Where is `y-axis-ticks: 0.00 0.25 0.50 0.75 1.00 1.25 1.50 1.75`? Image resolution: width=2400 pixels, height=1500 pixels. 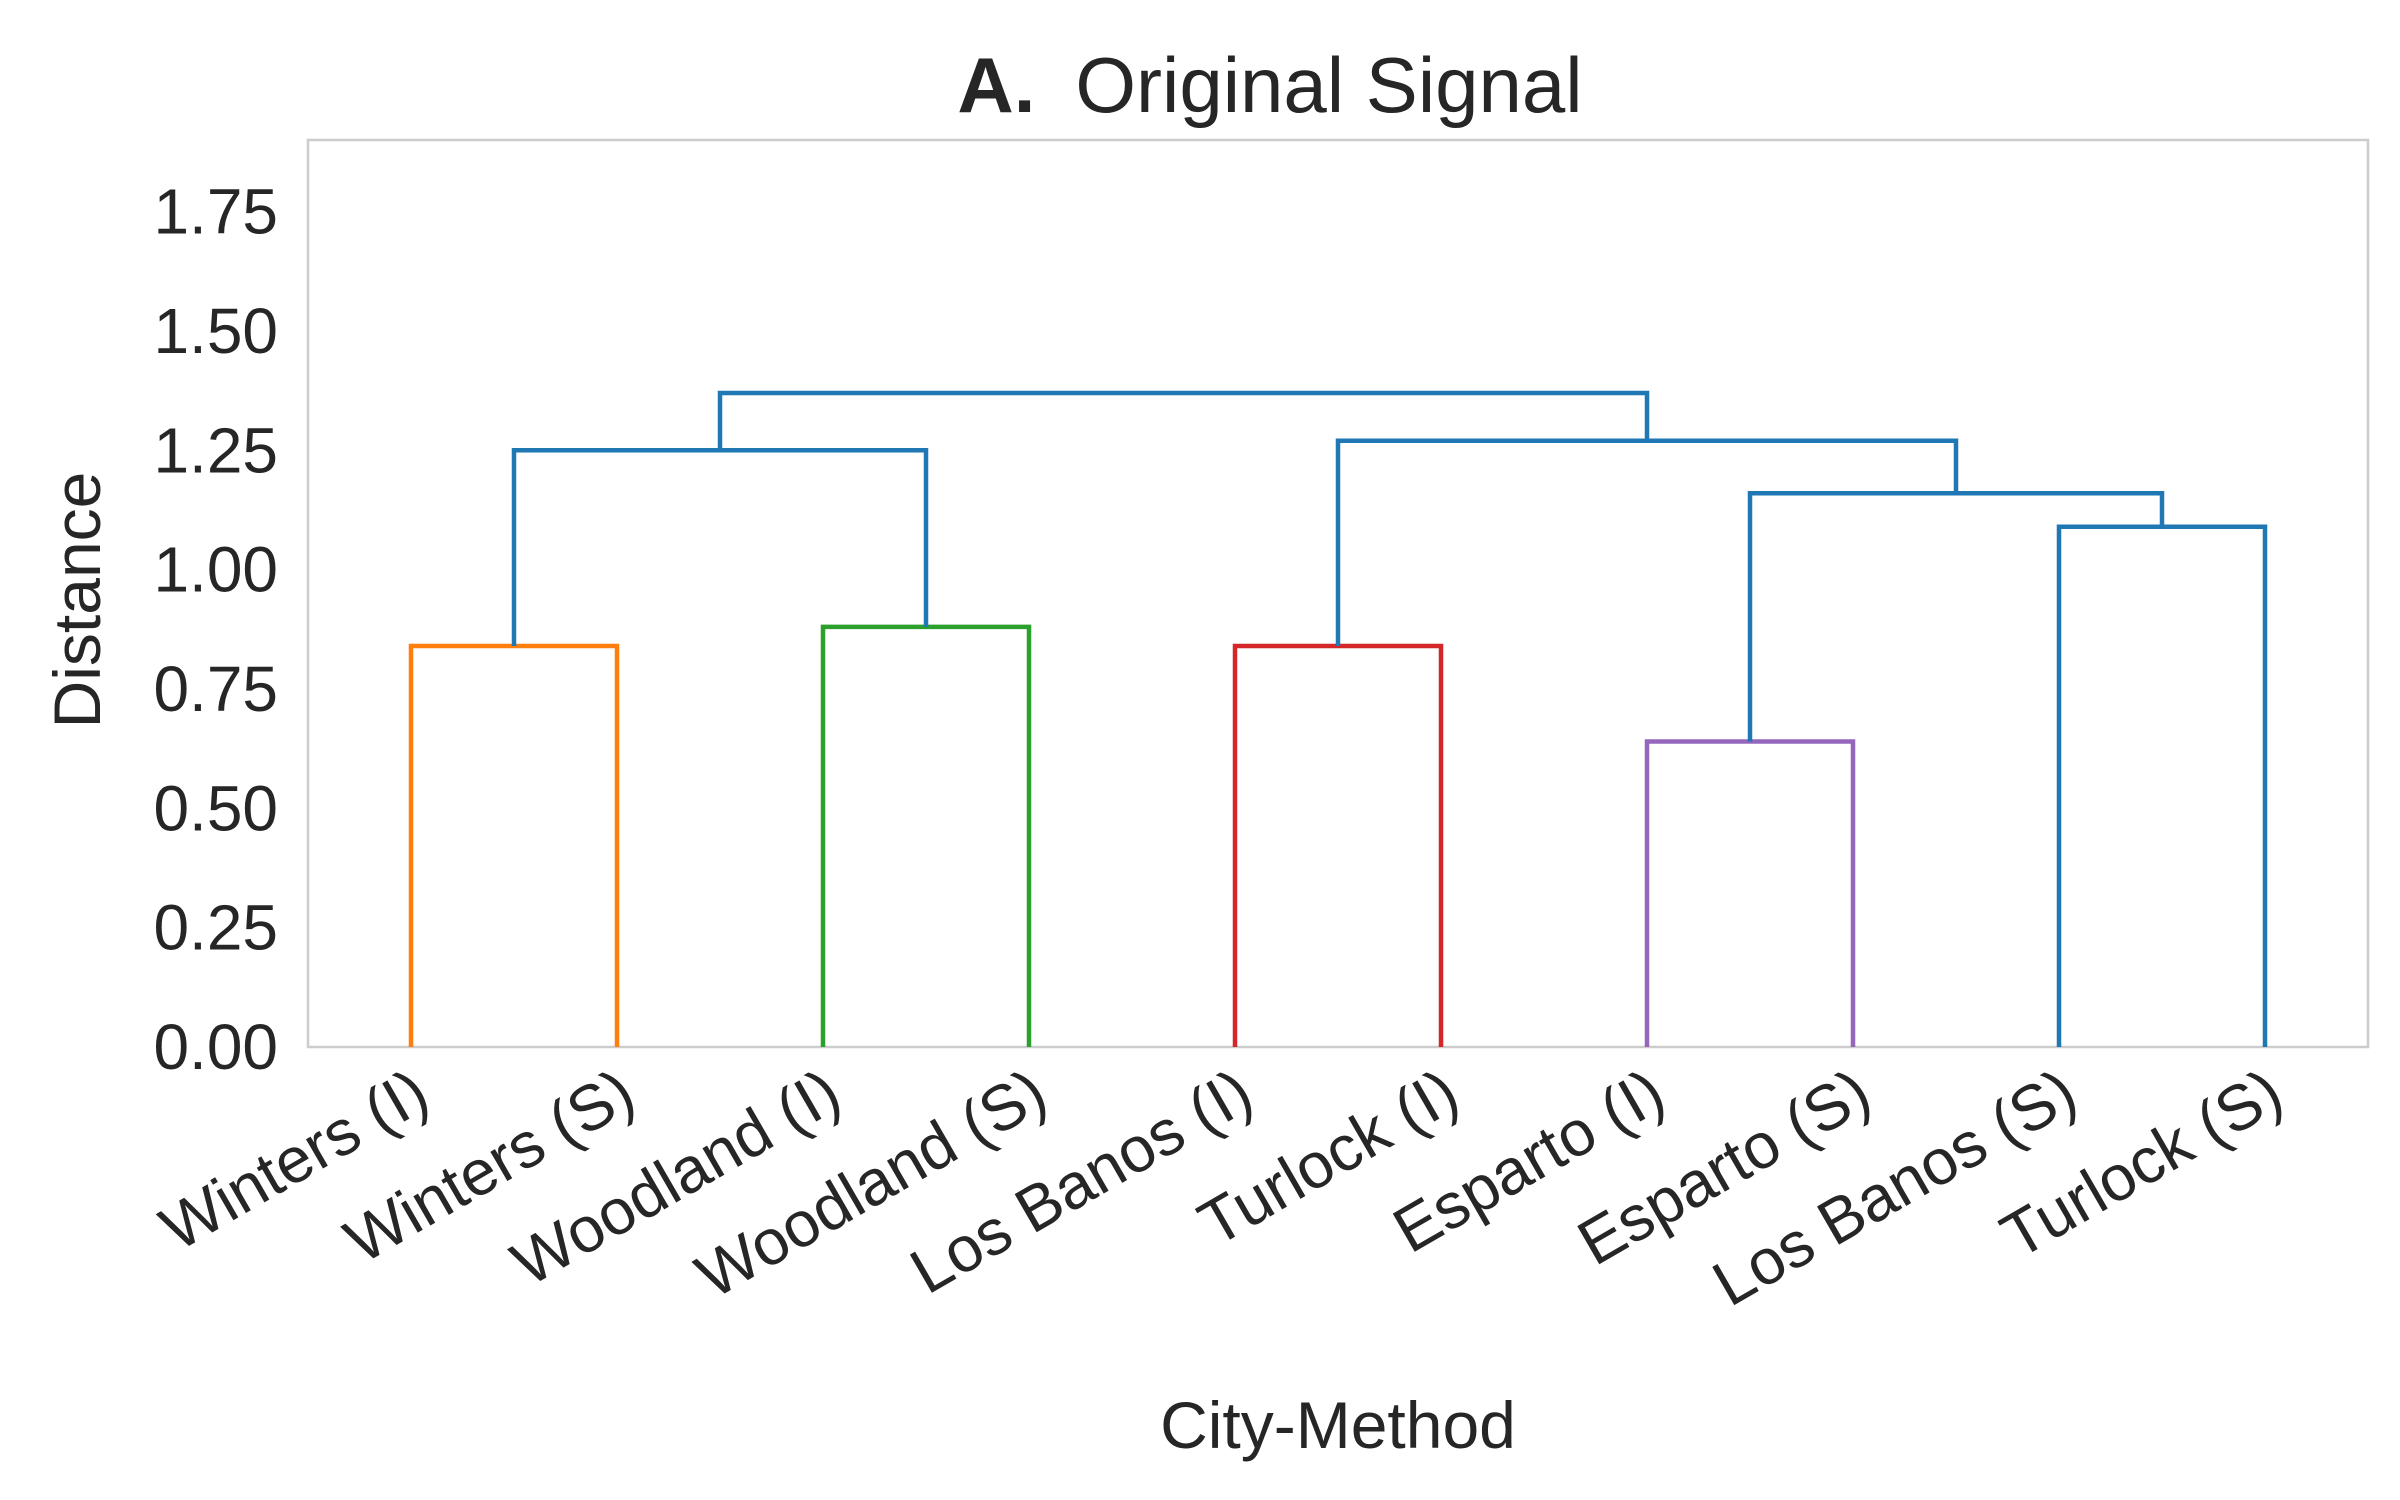 y-axis-ticks: 0.00 0.25 0.50 0.75 1.00 1.25 1.50 1.75 is located at coordinates (215, 629).